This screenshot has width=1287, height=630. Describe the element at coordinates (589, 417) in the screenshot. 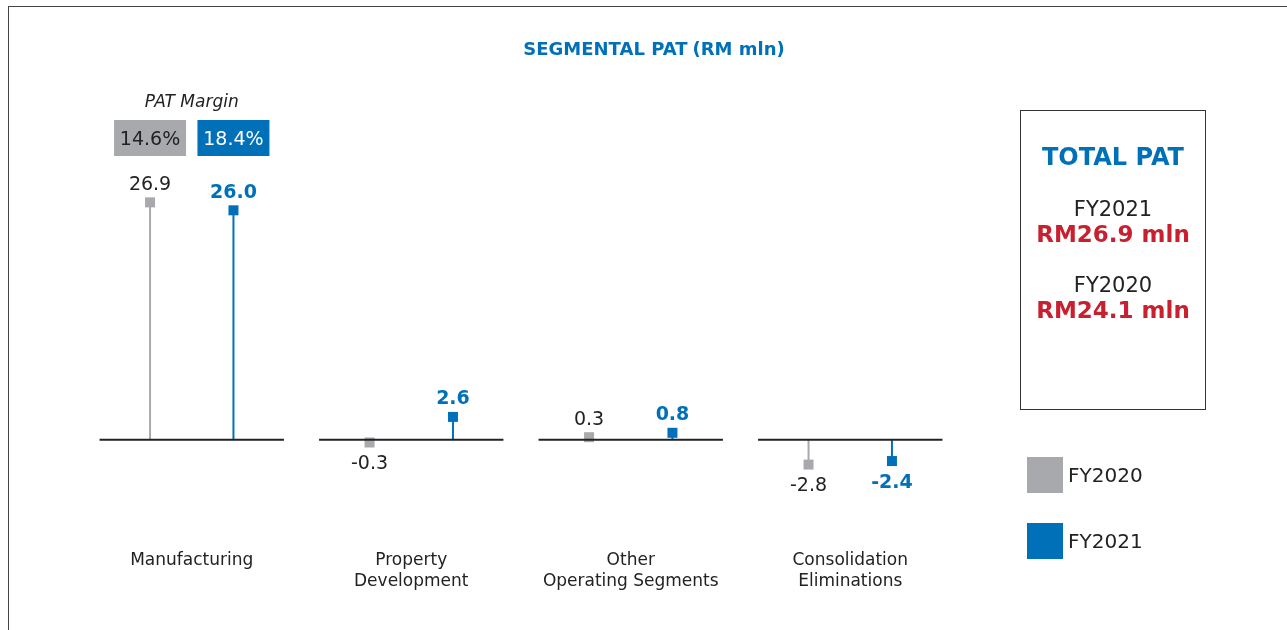

I see `data-label: 0.3` at that location.